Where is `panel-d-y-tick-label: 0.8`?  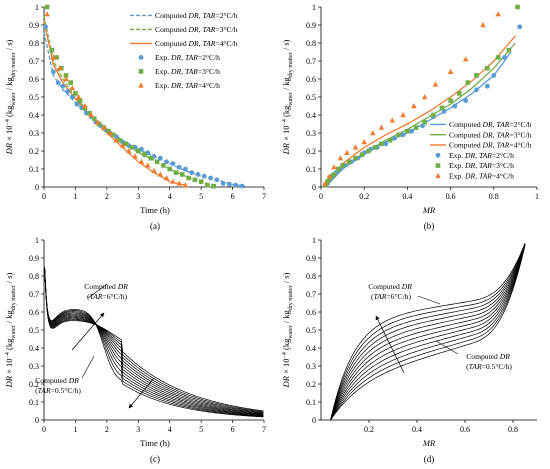
panel-d-y-tick-label: 0.8 is located at coordinates (311, 276).